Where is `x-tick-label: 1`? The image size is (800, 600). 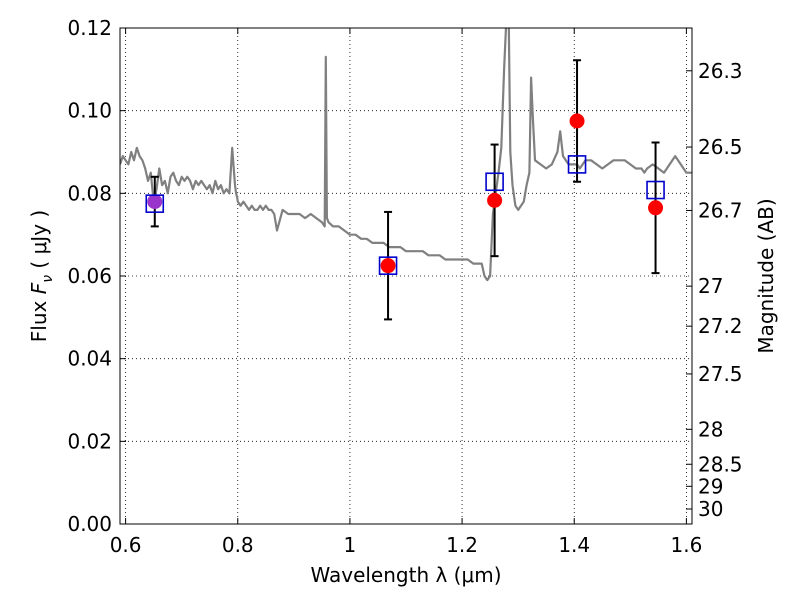 x-tick-label: 1 is located at coordinates (350, 545).